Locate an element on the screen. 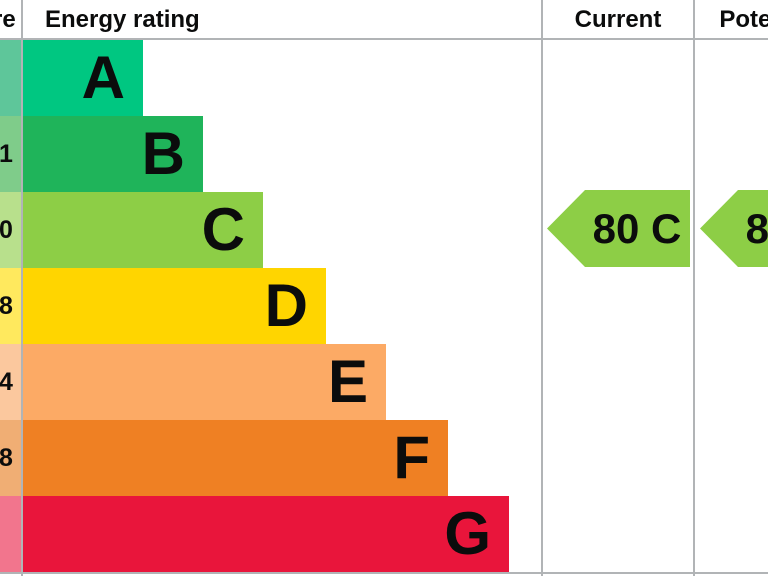  potential-rating-arrow: 80 C is located at coordinates (734, 228).